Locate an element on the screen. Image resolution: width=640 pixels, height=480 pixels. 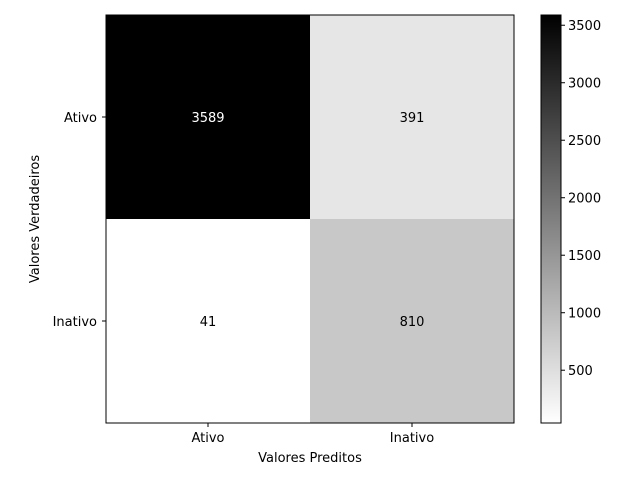
colorbar-tick-label: 2500 is located at coordinates (584, 141).